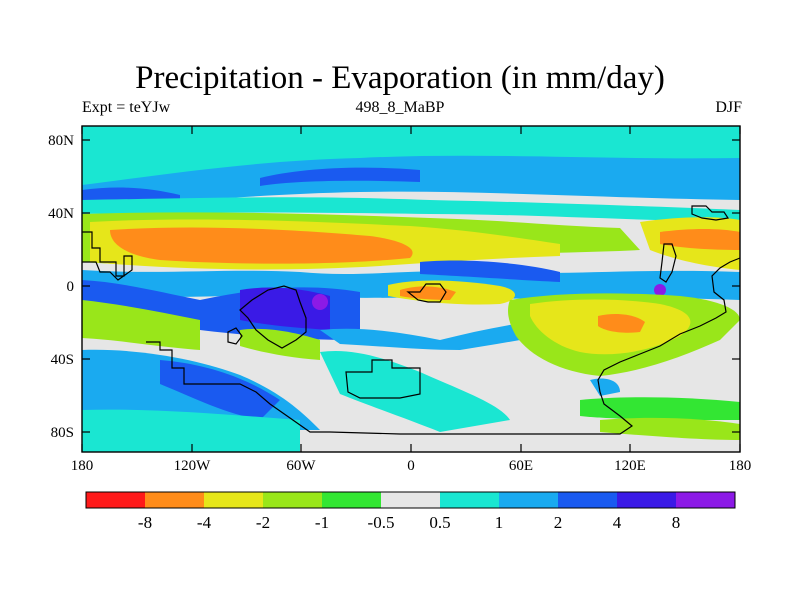  Describe the element at coordinates (499, 522) in the screenshot. I see `colorbar-label-7: 1` at that location.